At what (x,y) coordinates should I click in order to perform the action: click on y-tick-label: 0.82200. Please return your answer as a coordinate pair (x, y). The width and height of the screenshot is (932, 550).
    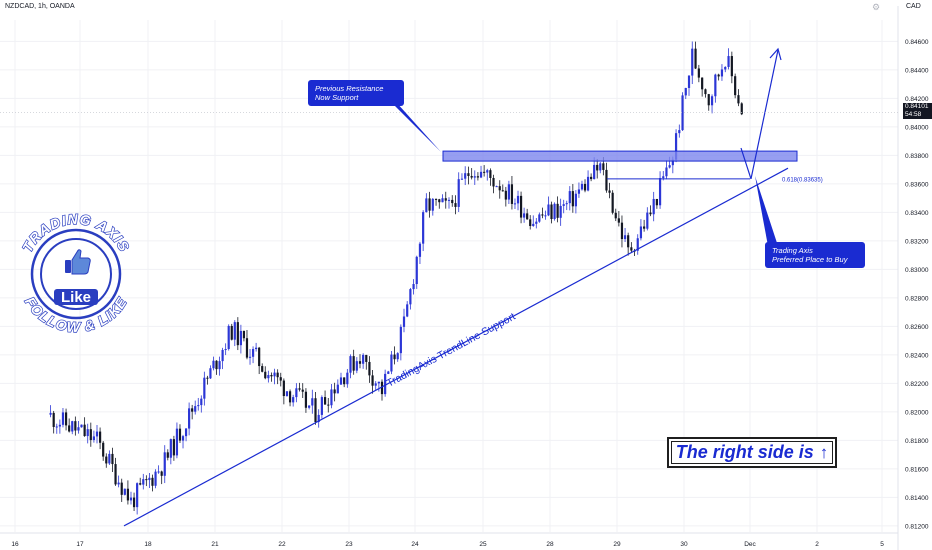
    Looking at the image, I should click on (917, 384).